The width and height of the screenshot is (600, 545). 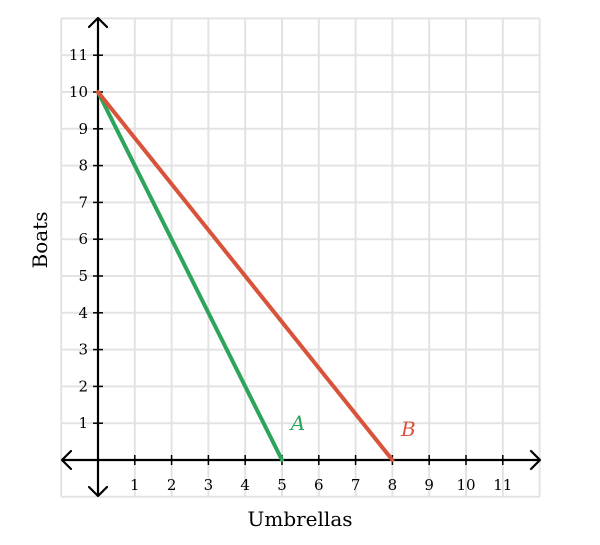 I want to click on x-tick-label: 7, so click(x=356, y=485).